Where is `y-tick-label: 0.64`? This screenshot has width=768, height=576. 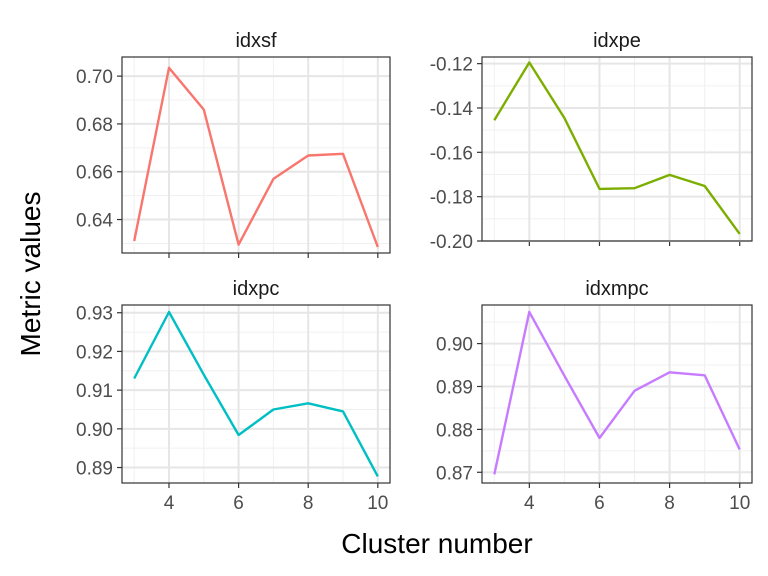
y-tick-label: 0.64 is located at coordinates (94, 221).